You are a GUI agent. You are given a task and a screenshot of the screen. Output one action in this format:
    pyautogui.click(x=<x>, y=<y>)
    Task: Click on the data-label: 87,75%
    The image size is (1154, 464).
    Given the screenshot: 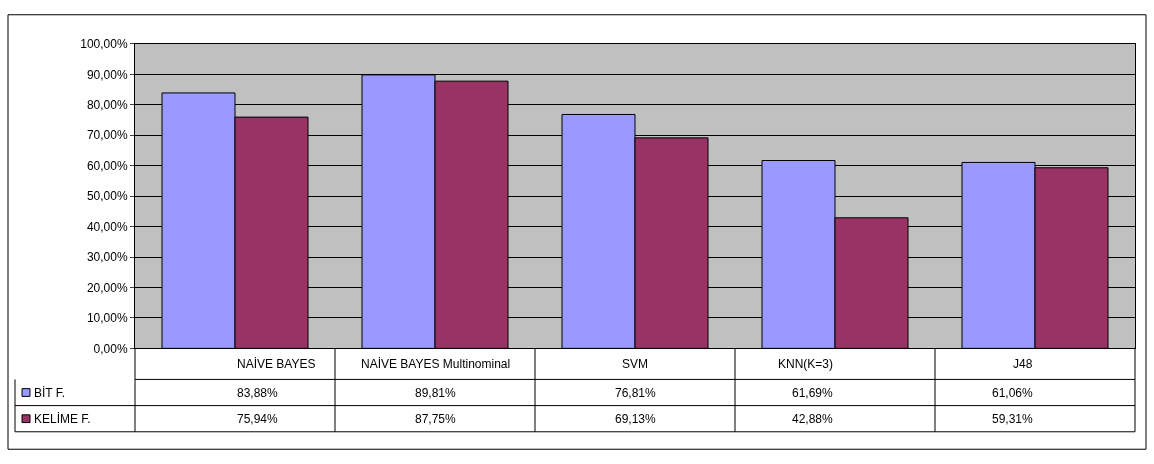 What is the action you would take?
    pyautogui.click(x=436, y=419)
    